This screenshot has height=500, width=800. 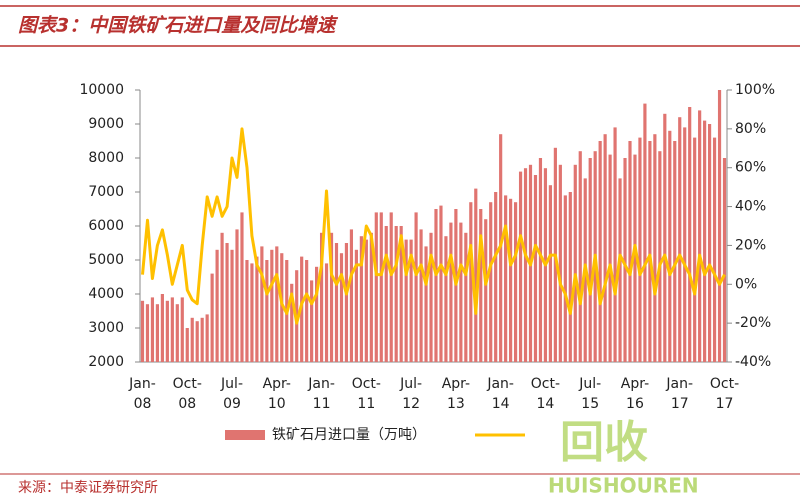 What do you see at coordinates (106, 328) in the screenshot?
I see `y-tick-label: 3000` at bounding box center [106, 328].